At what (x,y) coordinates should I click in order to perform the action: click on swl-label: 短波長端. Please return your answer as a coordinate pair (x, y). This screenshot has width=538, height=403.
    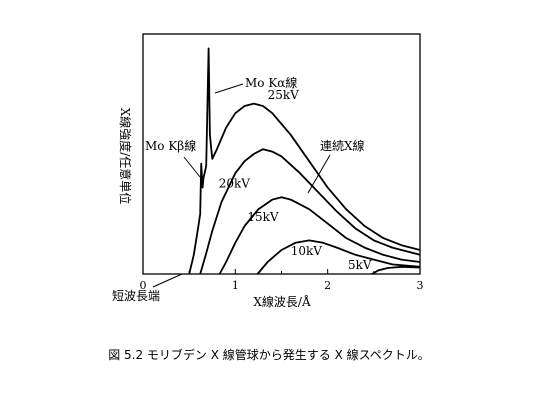
    Looking at the image, I should click on (136, 296).